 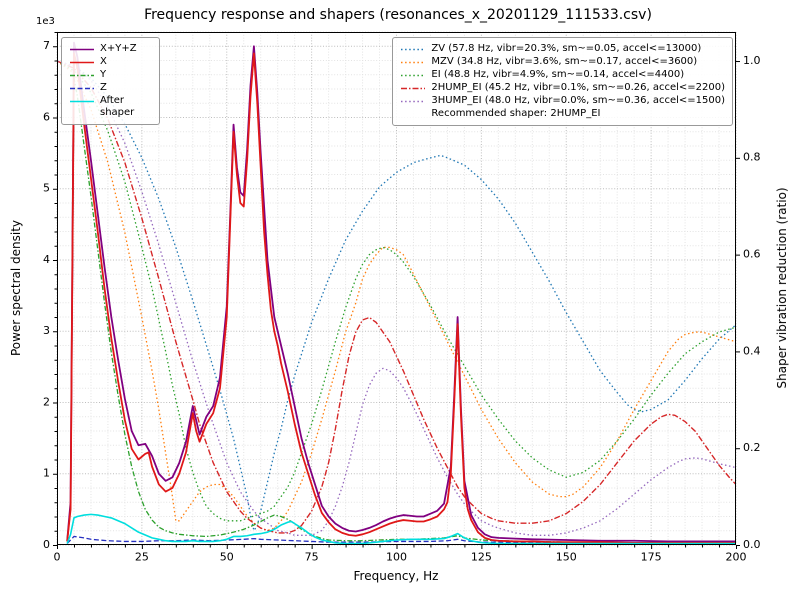 What do you see at coordinates (516, 113) in the screenshot?
I see `recommended-shaper-text: Recommended shaper: 2HUMP_EI` at bounding box center [516, 113].